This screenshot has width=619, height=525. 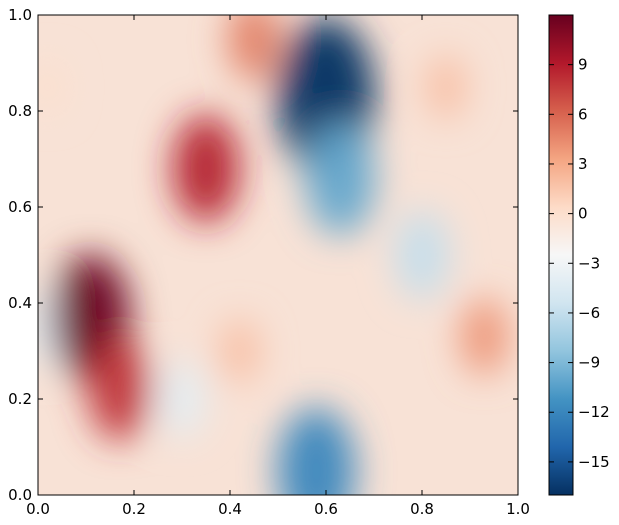 What do you see at coordinates (422, 509) in the screenshot?
I see `x-tick-label: 0.8` at bounding box center [422, 509].